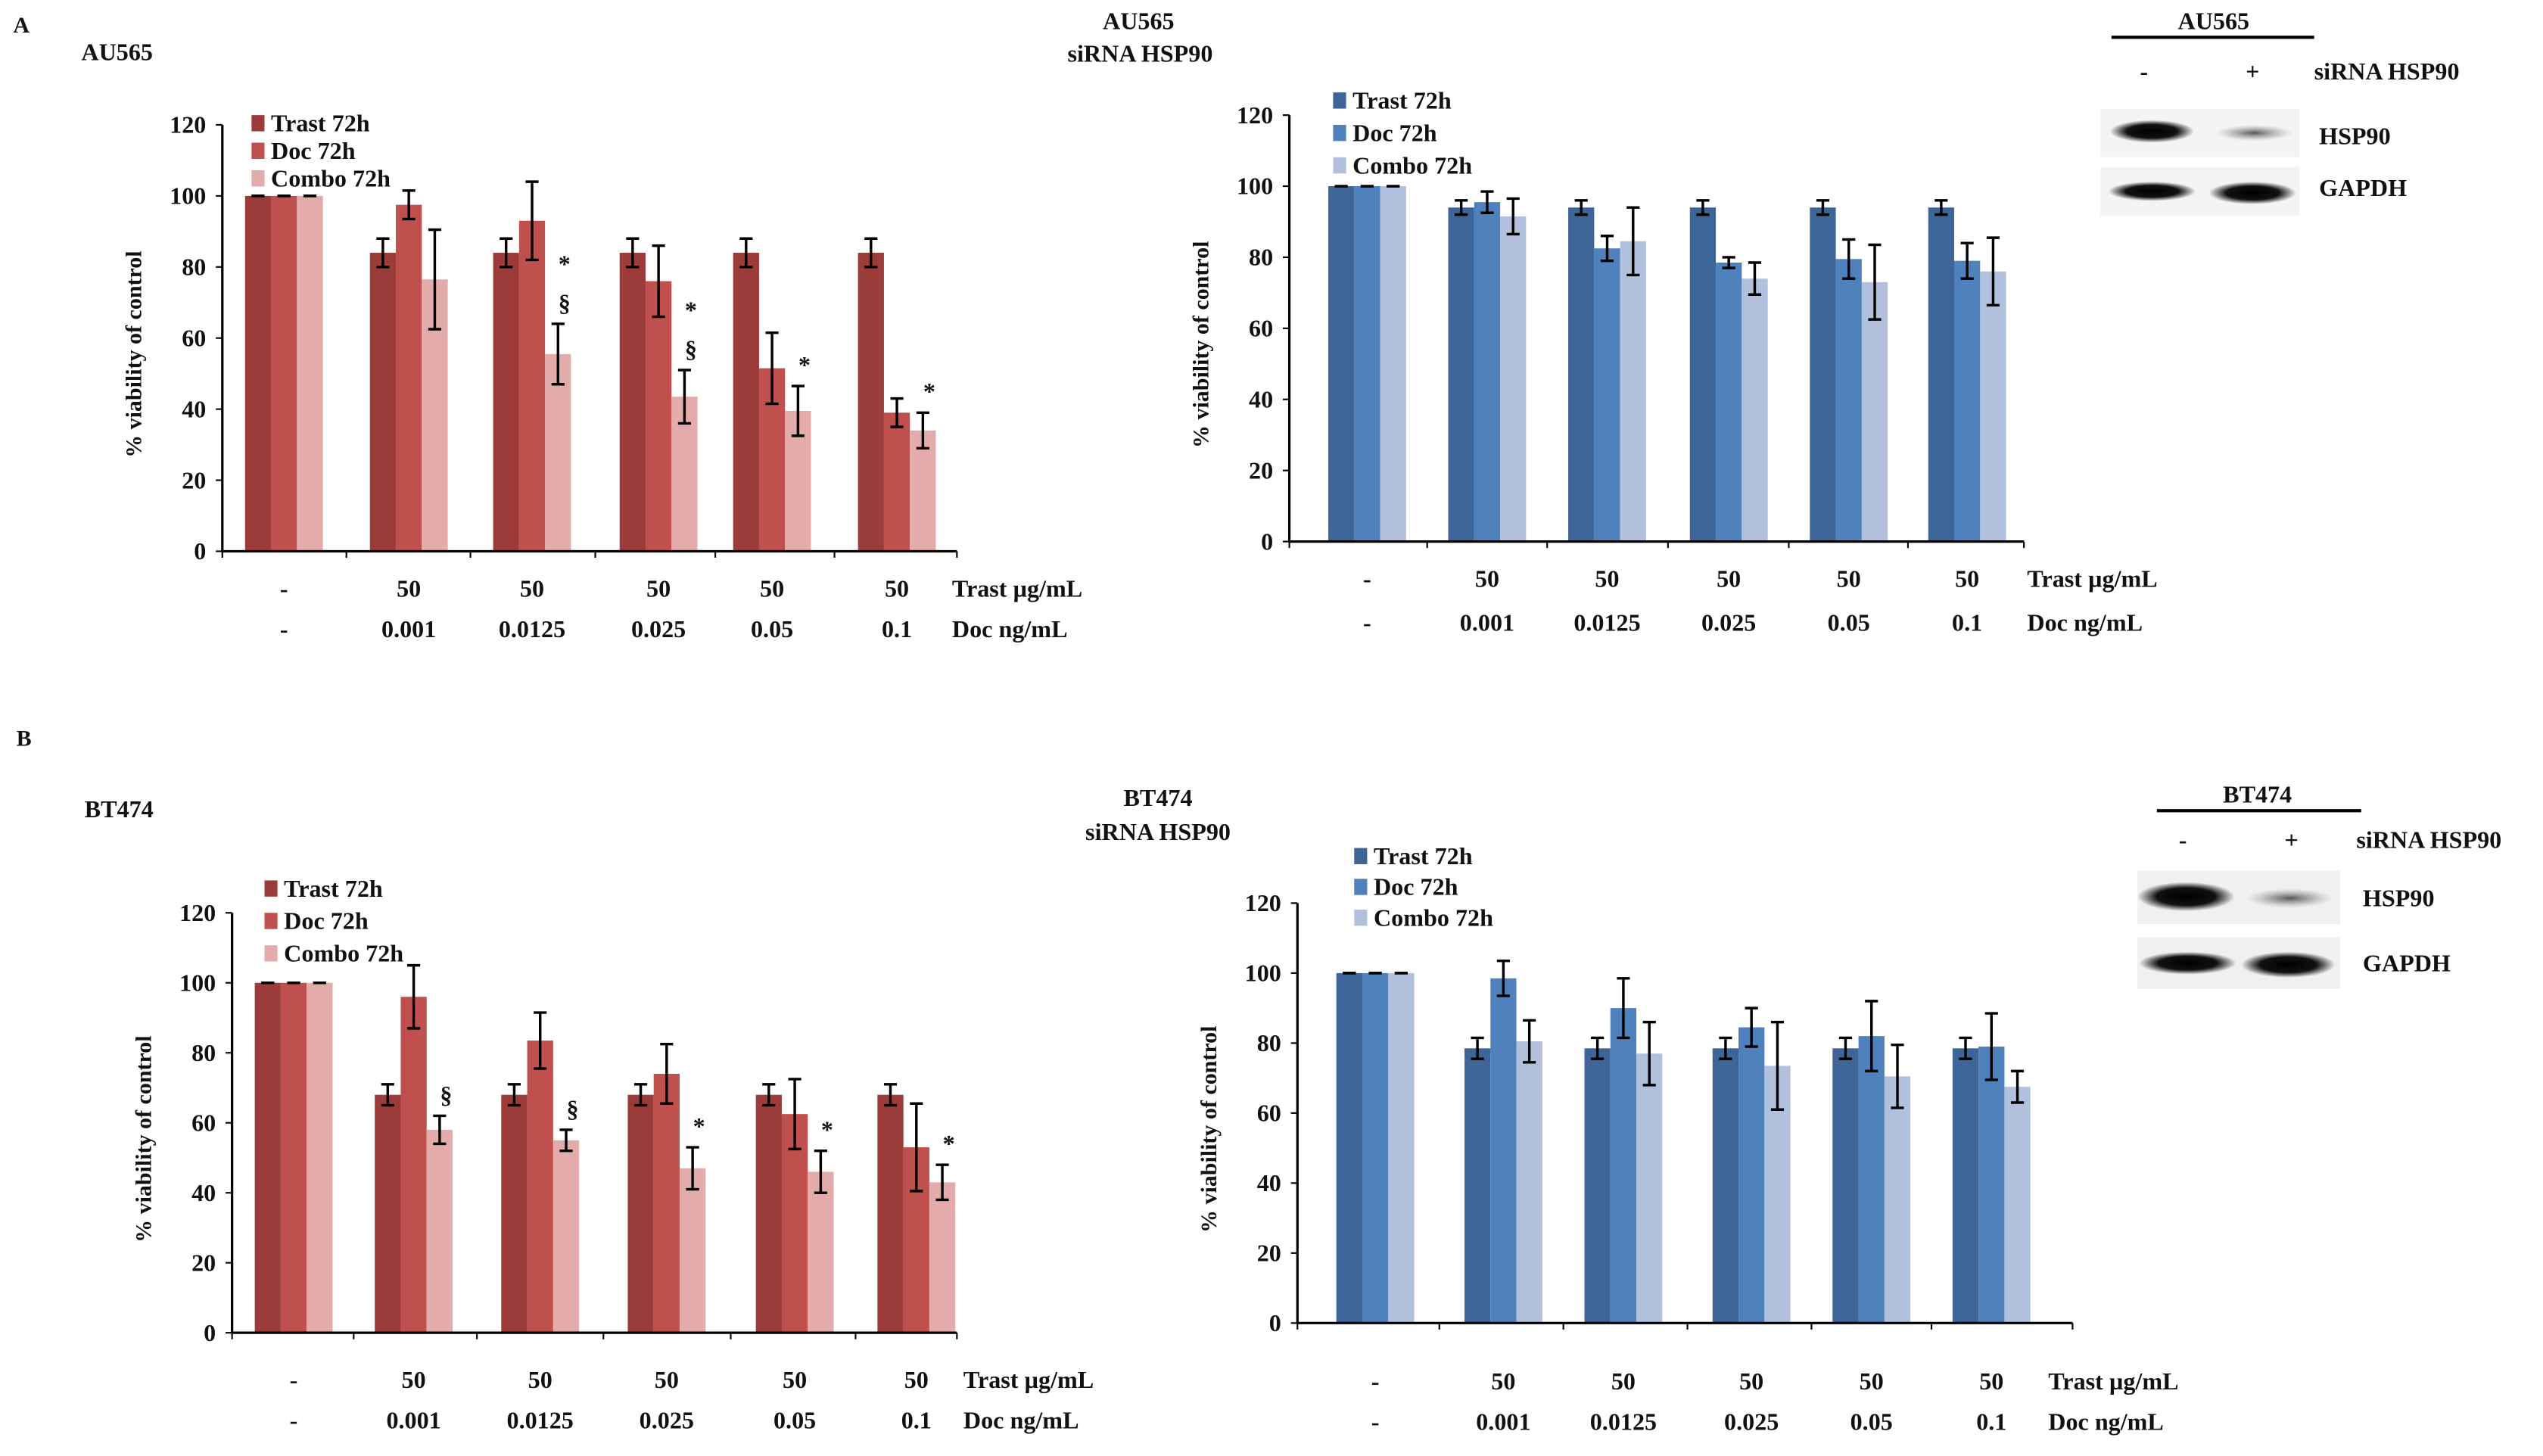  What do you see at coordinates (2399, 898) in the screenshot?
I see `blot-band-label: HSP90` at bounding box center [2399, 898].